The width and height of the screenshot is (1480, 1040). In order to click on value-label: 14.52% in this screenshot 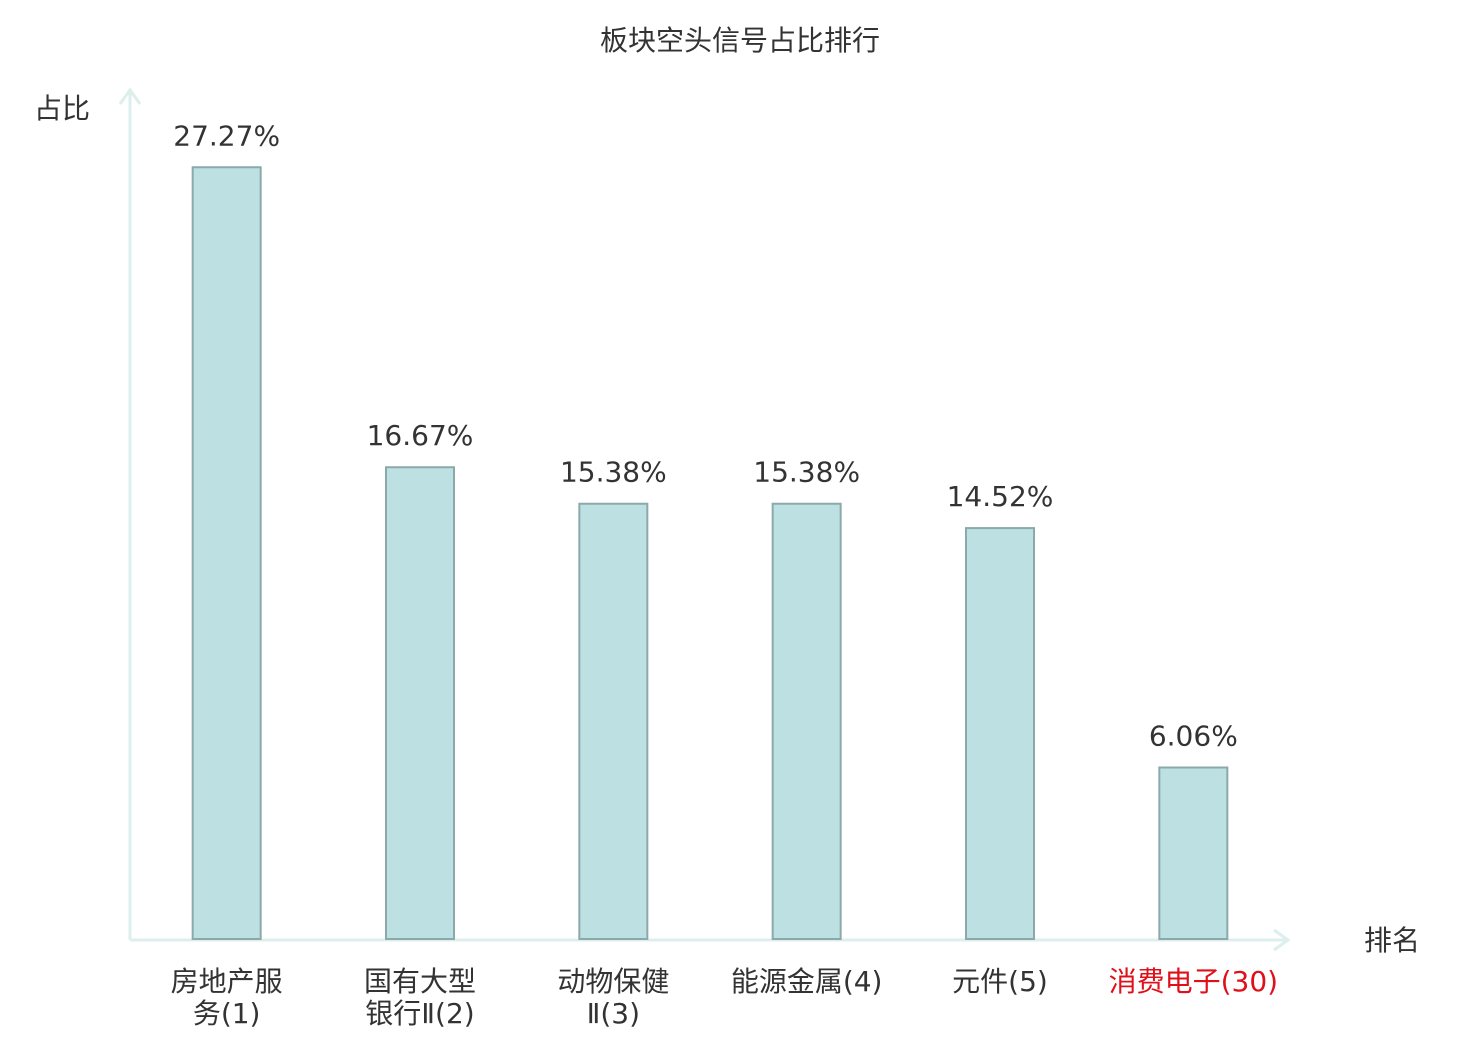, I will do `click(1000, 496)`.